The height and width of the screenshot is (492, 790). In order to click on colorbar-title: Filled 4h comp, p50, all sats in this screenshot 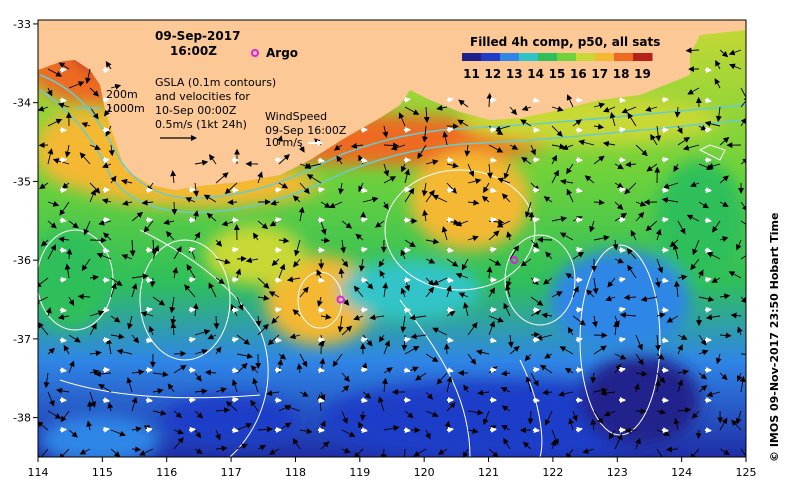, I will do `click(565, 42)`.